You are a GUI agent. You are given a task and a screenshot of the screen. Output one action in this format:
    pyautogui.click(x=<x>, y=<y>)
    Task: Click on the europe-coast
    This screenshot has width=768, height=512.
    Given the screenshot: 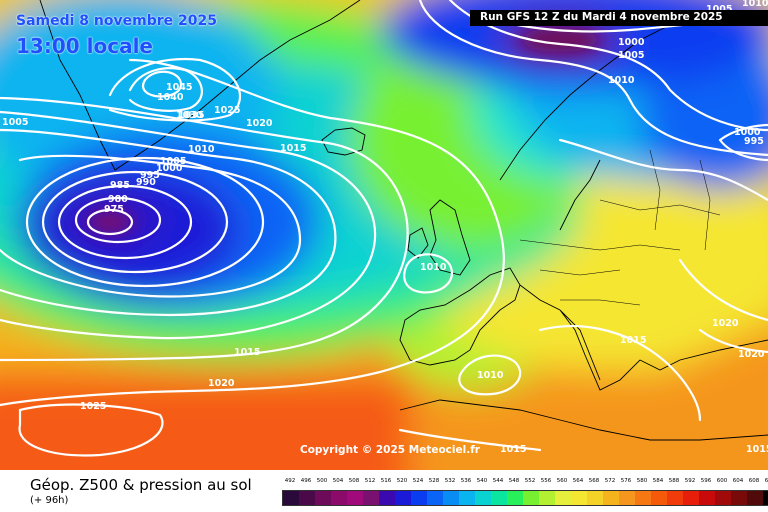 What is the action you would take?
    pyautogui.click(x=583, y=329)
    